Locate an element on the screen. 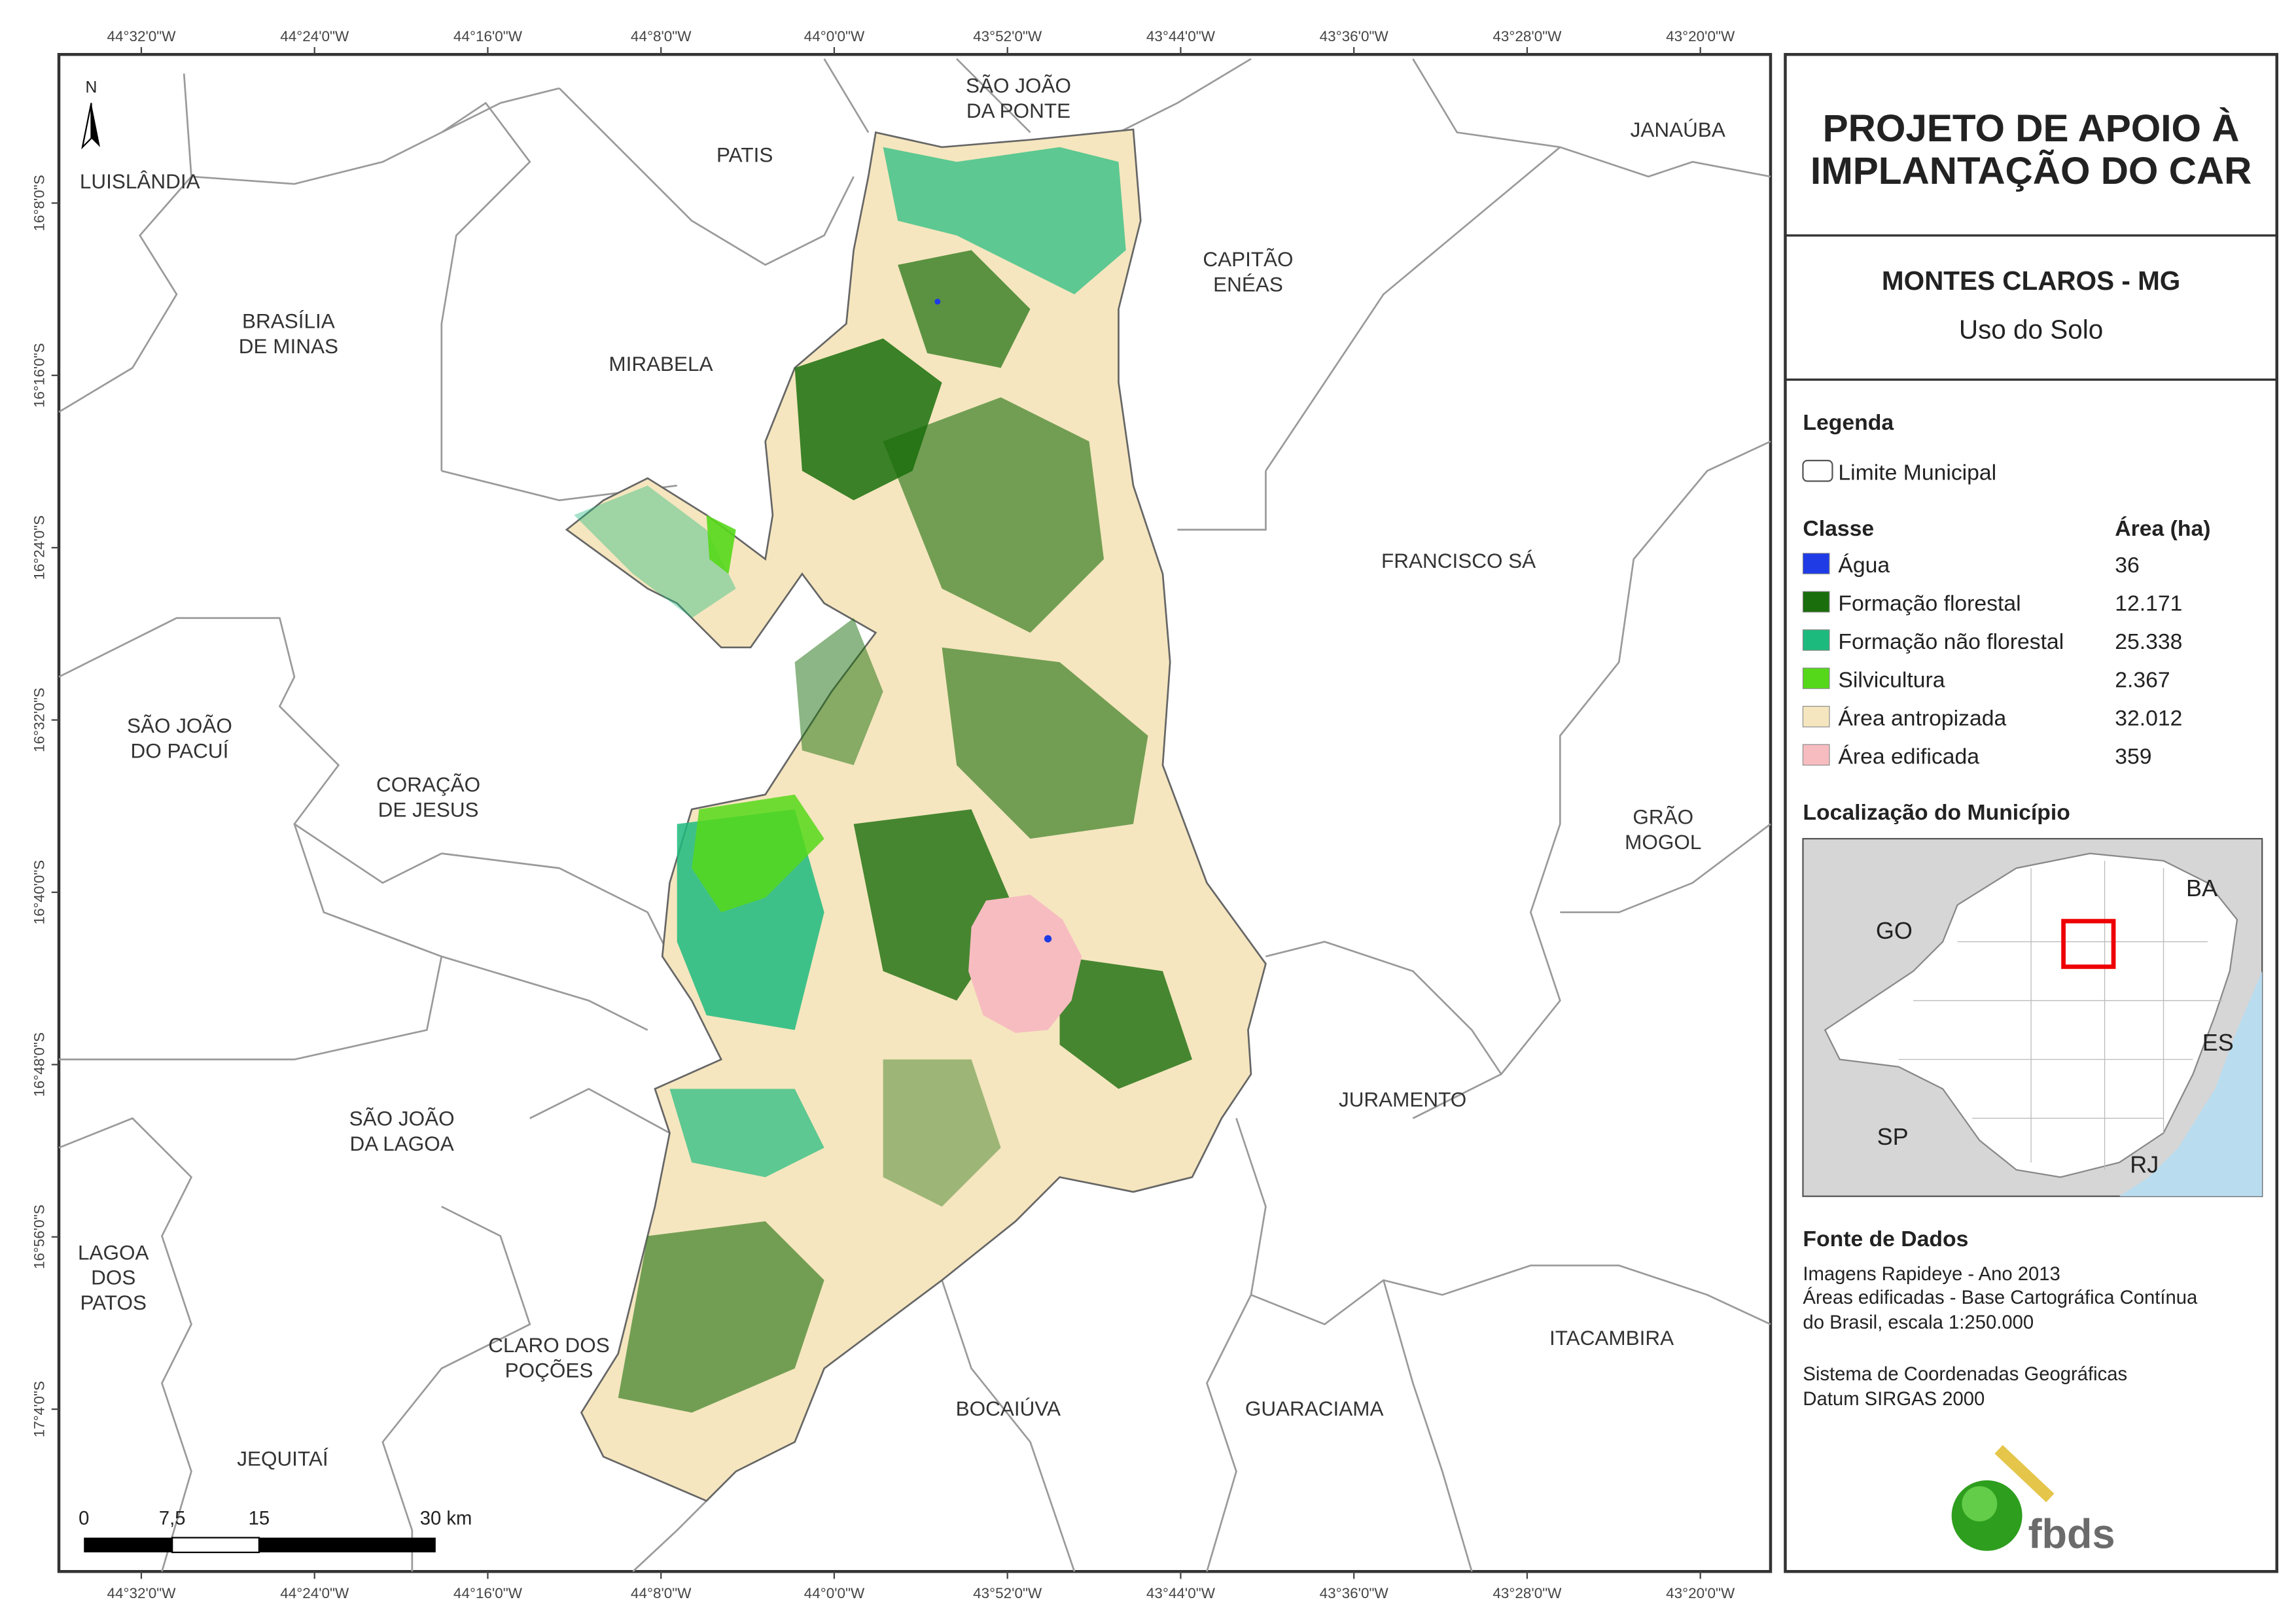 This screenshot has height=1623, width=2296. legend-title: Legenda is located at coordinates (1849, 423).